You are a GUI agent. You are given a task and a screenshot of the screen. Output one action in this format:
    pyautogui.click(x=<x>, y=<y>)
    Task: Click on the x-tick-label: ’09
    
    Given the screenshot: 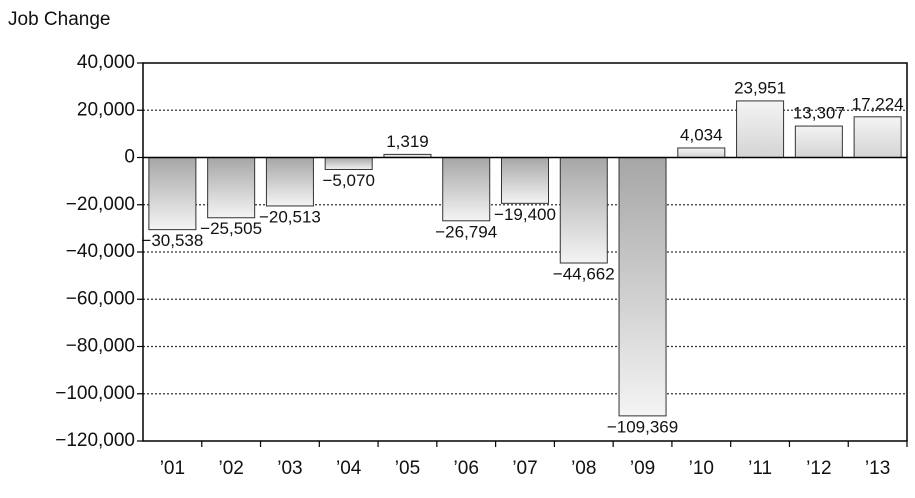 What is the action you would take?
    pyautogui.click(x=642, y=468)
    